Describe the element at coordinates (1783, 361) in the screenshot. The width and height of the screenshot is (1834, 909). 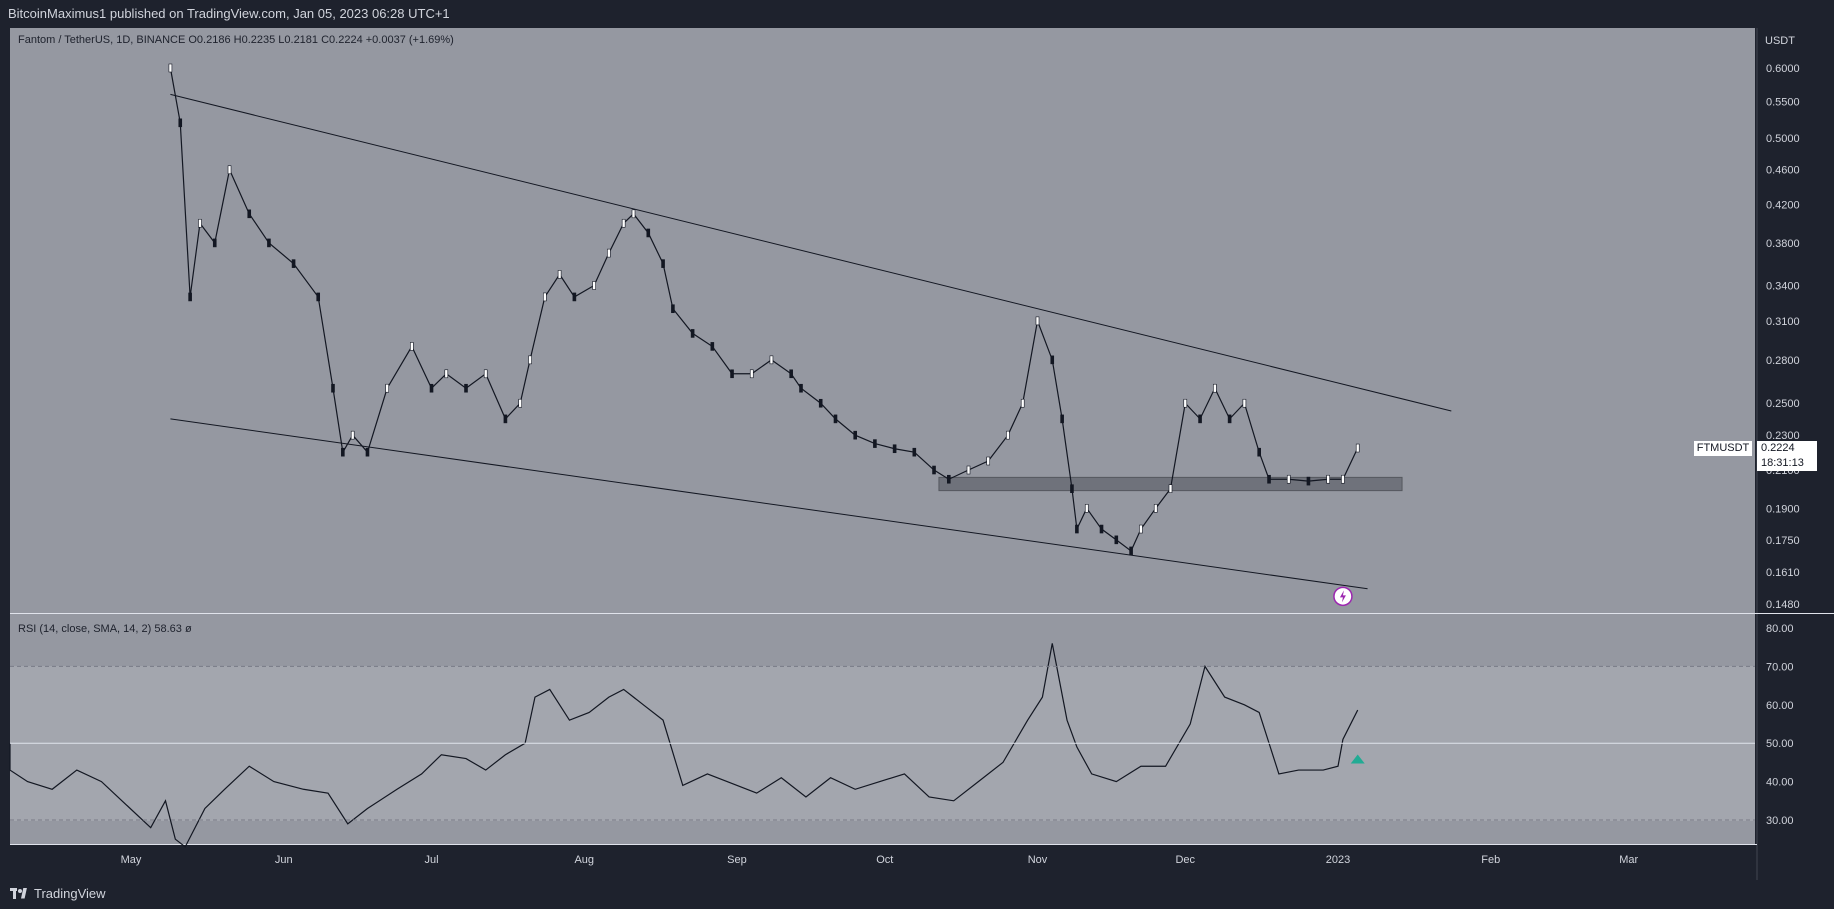
I see `price-tick-label: 0.2800` at that location.